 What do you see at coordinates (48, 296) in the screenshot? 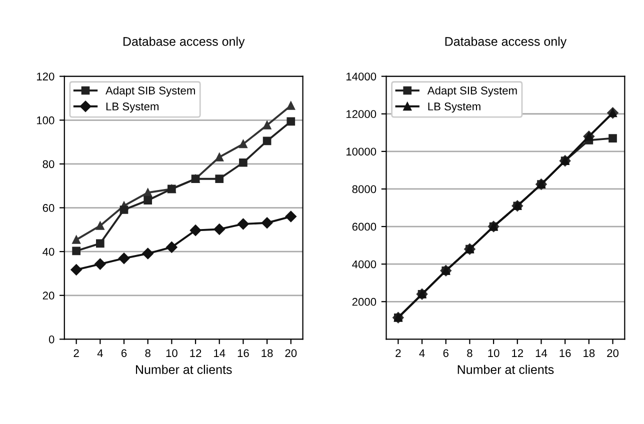
I see `y-tick-label: 20` at bounding box center [48, 296].